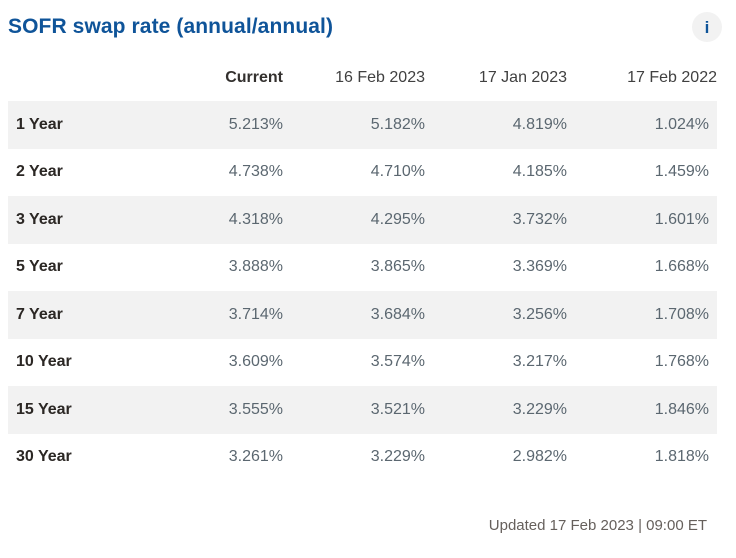 The image size is (736, 558). I want to click on rate-value: 4.710%, so click(397, 172).